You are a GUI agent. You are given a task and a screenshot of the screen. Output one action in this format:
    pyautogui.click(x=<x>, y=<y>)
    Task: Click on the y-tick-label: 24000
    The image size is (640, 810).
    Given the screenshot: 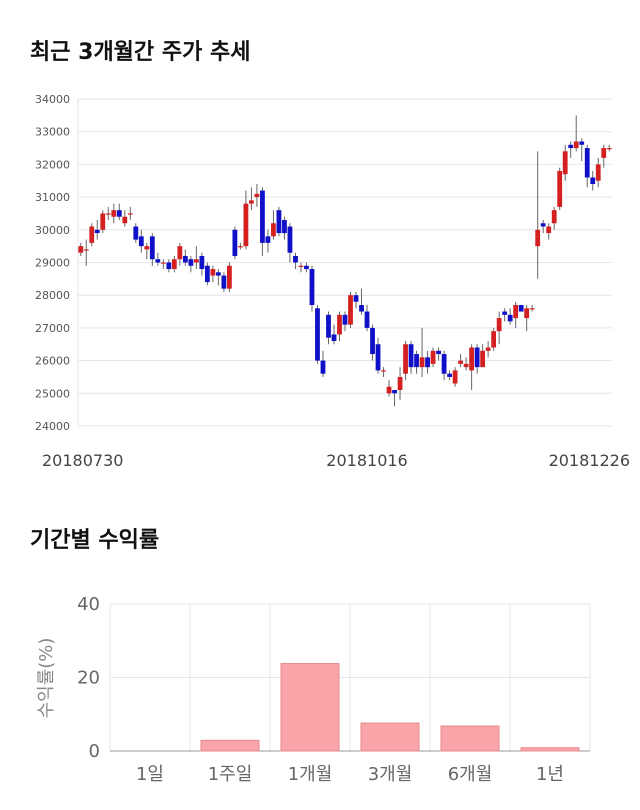 What is the action you would take?
    pyautogui.click(x=52, y=426)
    